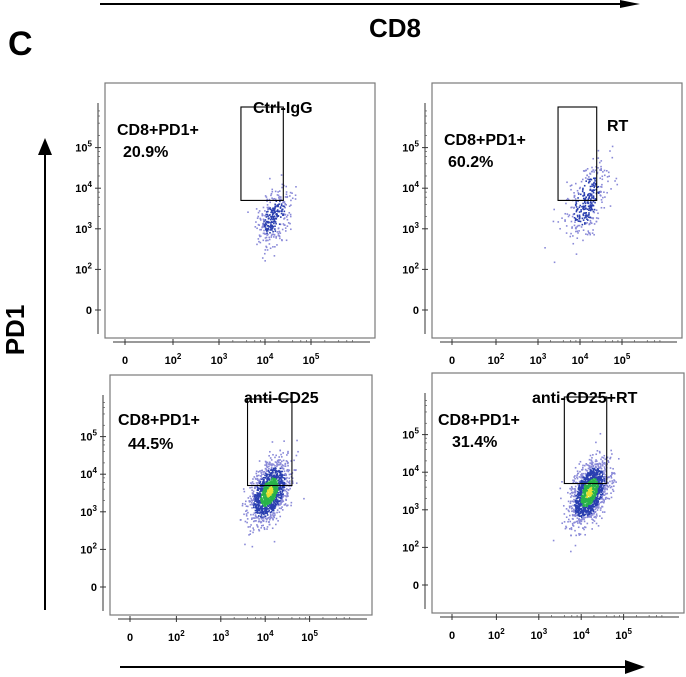 The width and height of the screenshot is (686, 677). Describe the element at coordinates (538, 359) in the screenshot. I see `x-tick-label: 103` at that location.